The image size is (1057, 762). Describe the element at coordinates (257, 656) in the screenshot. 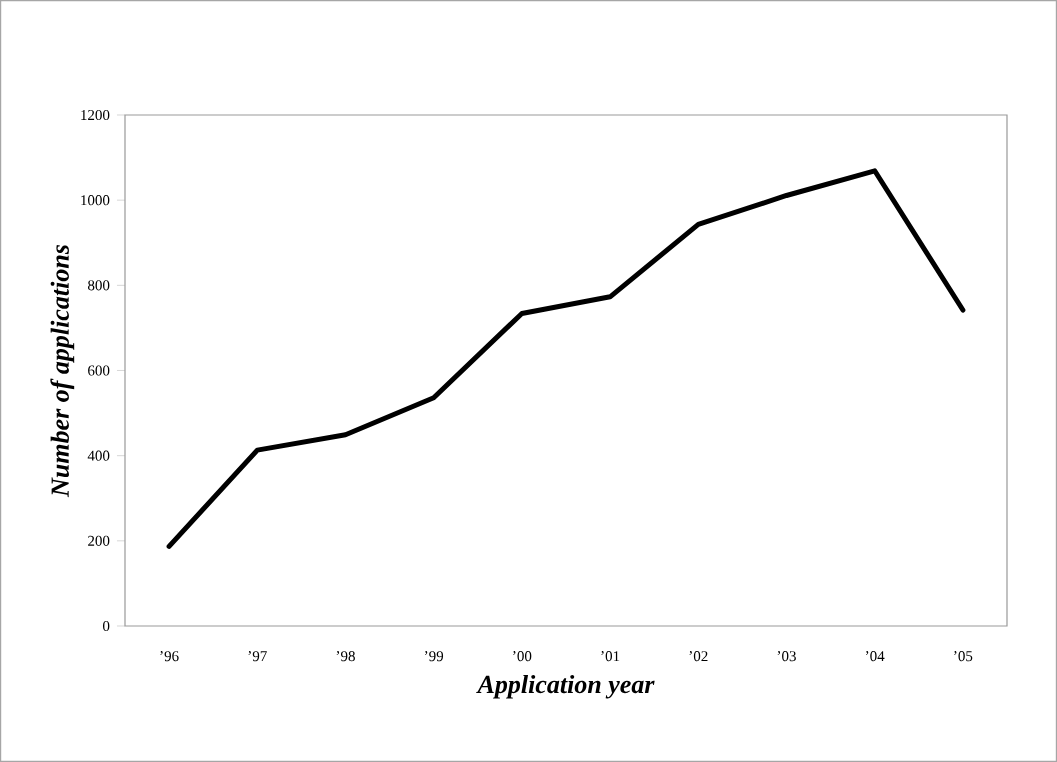

I see `x-tick-label: ’97` at that location.